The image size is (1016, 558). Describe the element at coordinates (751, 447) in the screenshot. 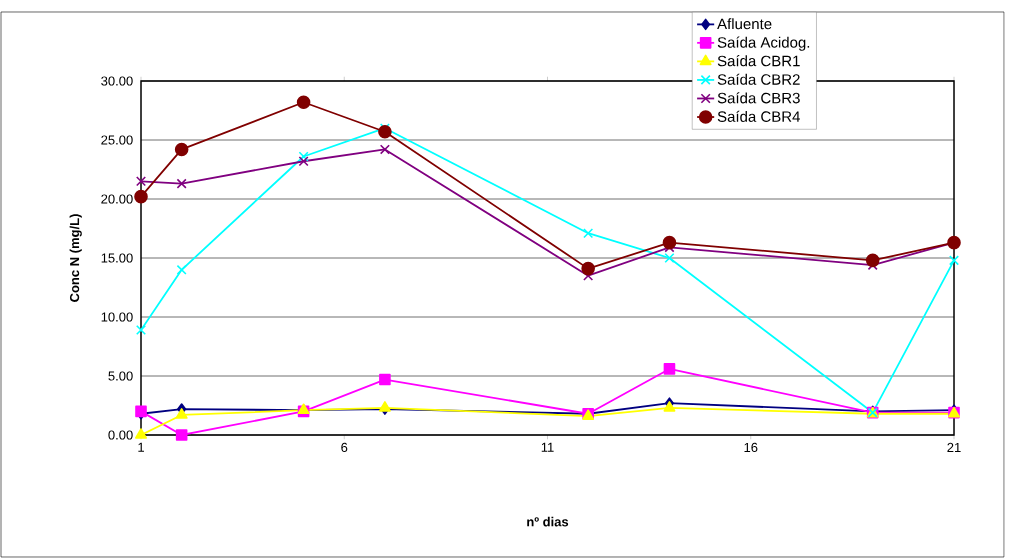

I see `x-tick-label: 16` at that location.